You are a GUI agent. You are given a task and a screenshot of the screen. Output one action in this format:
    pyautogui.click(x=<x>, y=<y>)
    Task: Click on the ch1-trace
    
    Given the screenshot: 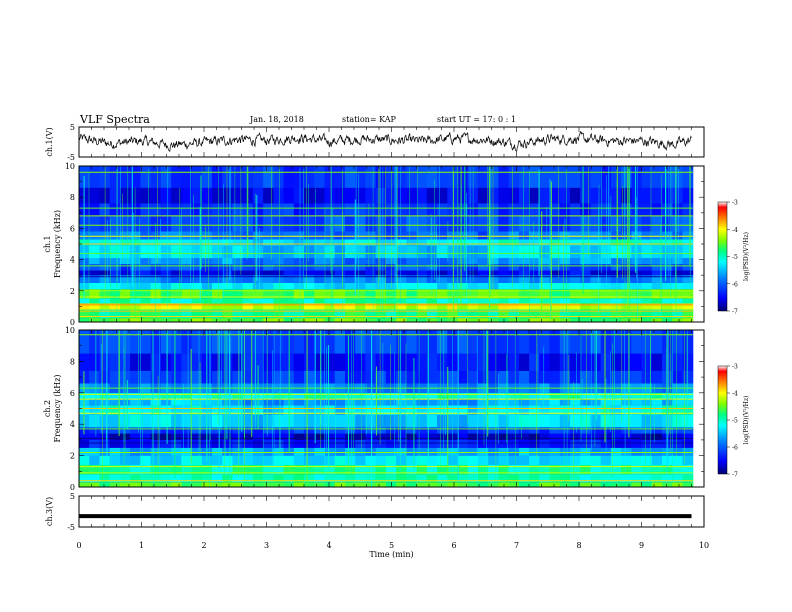 What is the action you would take?
    pyautogui.click(x=385, y=141)
    